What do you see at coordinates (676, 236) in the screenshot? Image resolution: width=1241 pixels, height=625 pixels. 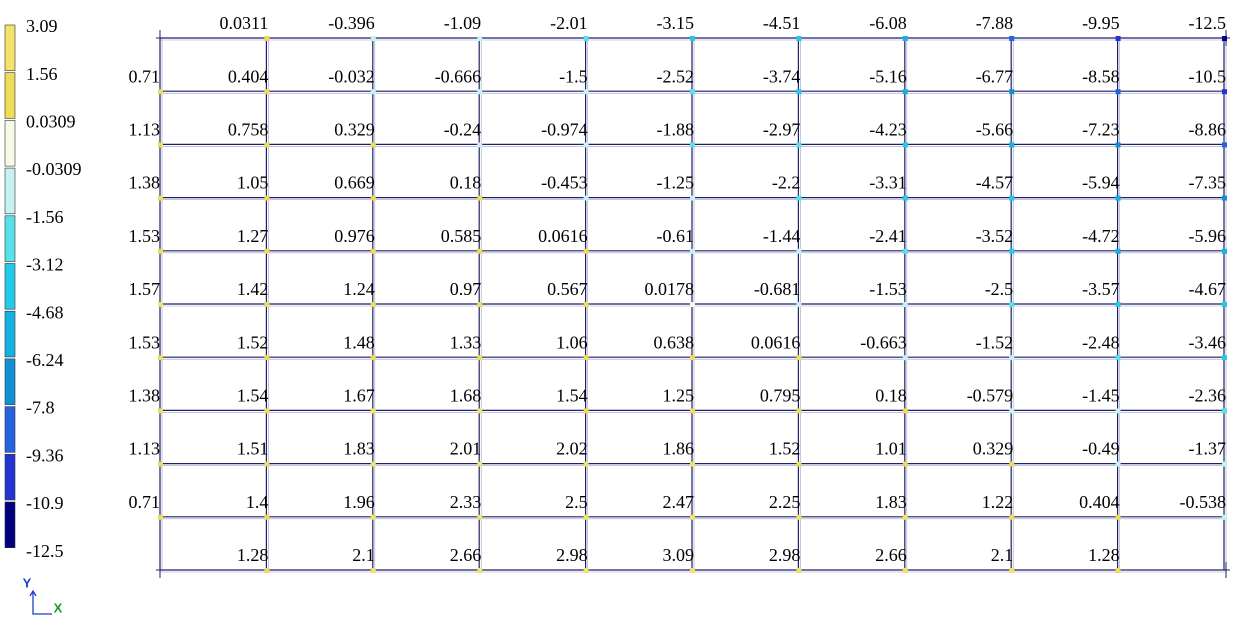 I see `node-value: -0.61` at bounding box center [676, 236].